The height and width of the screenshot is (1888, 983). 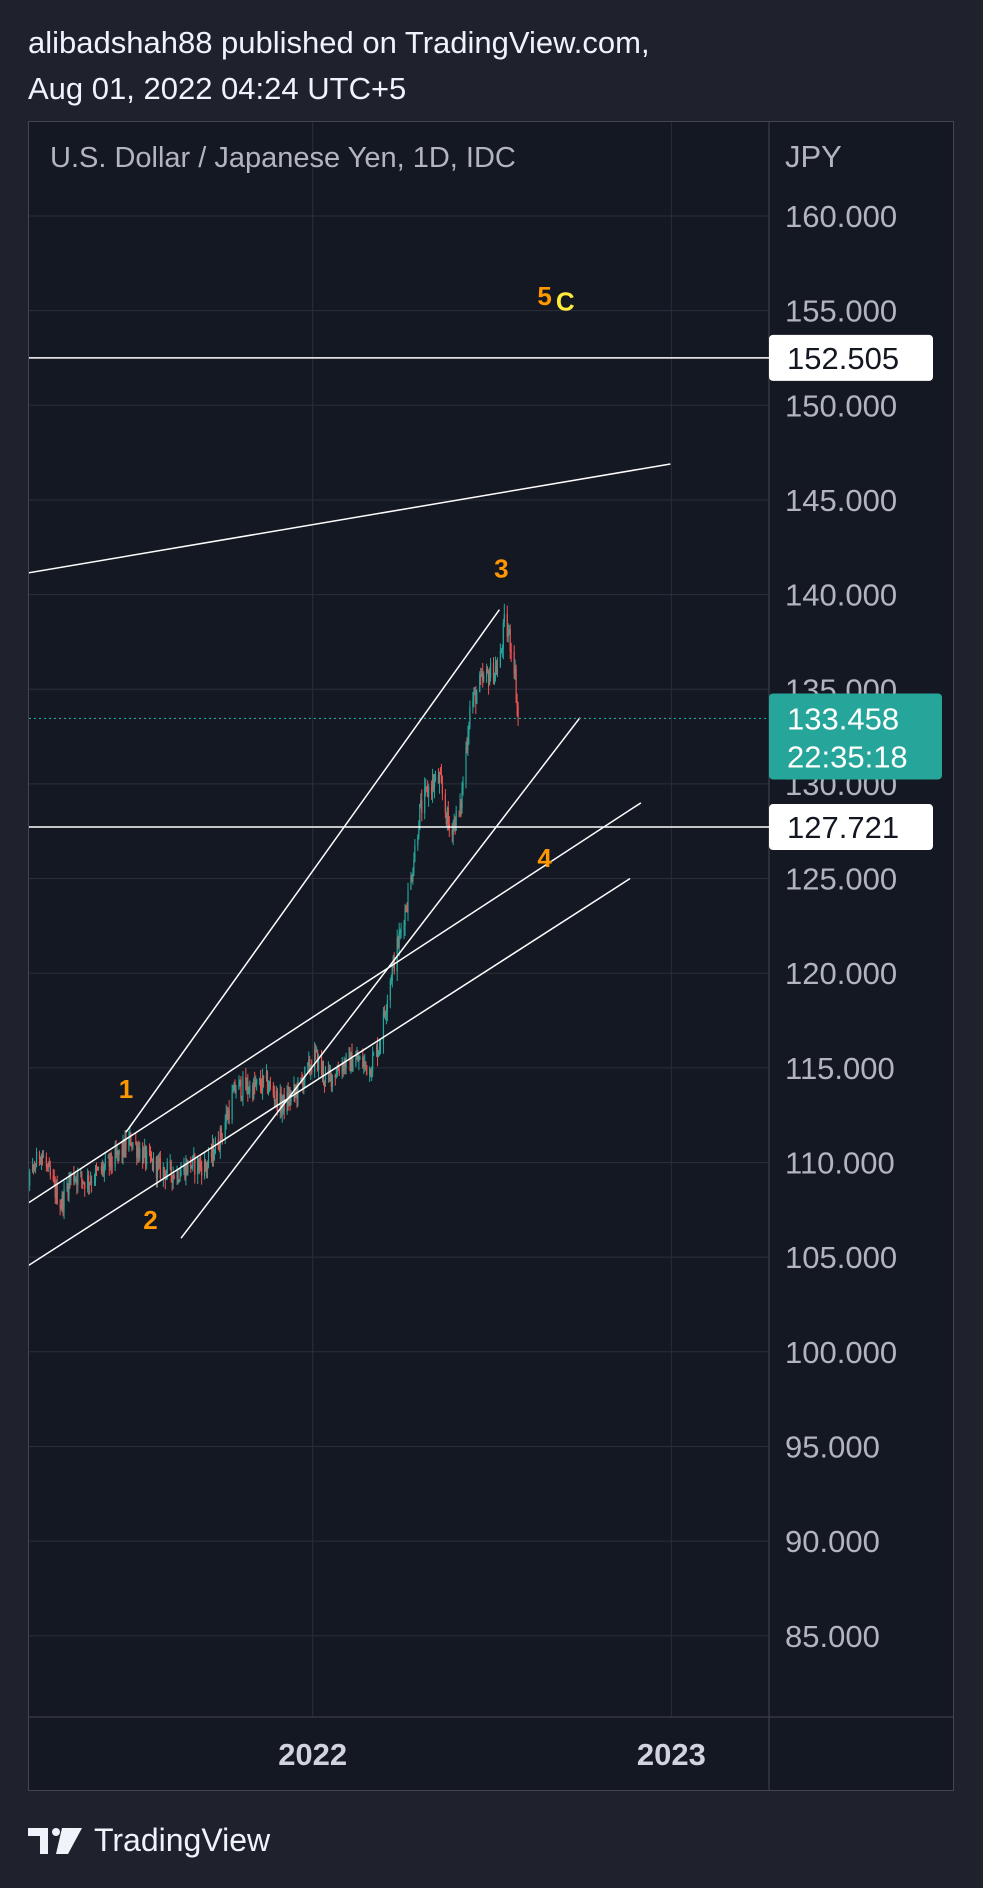 What do you see at coordinates (671, 1754) in the screenshot?
I see `x-tick-label: 2023` at bounding box center [671, 1754].